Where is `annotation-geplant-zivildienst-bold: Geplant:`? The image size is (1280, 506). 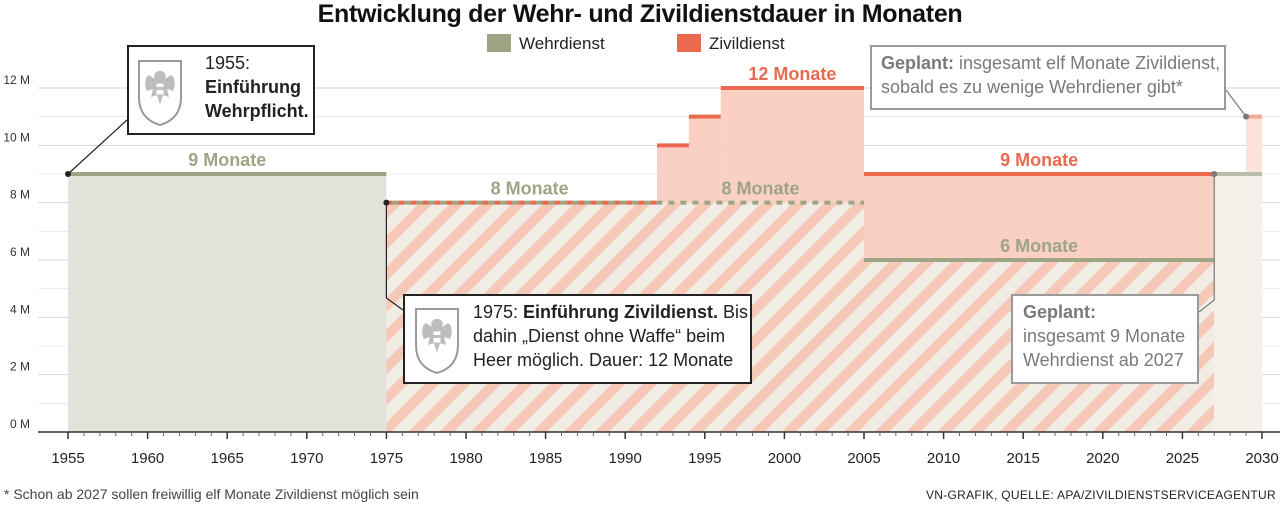
annotation-geplant-zivildienst-bold: Geplant: is located at coordinates (918, 63).